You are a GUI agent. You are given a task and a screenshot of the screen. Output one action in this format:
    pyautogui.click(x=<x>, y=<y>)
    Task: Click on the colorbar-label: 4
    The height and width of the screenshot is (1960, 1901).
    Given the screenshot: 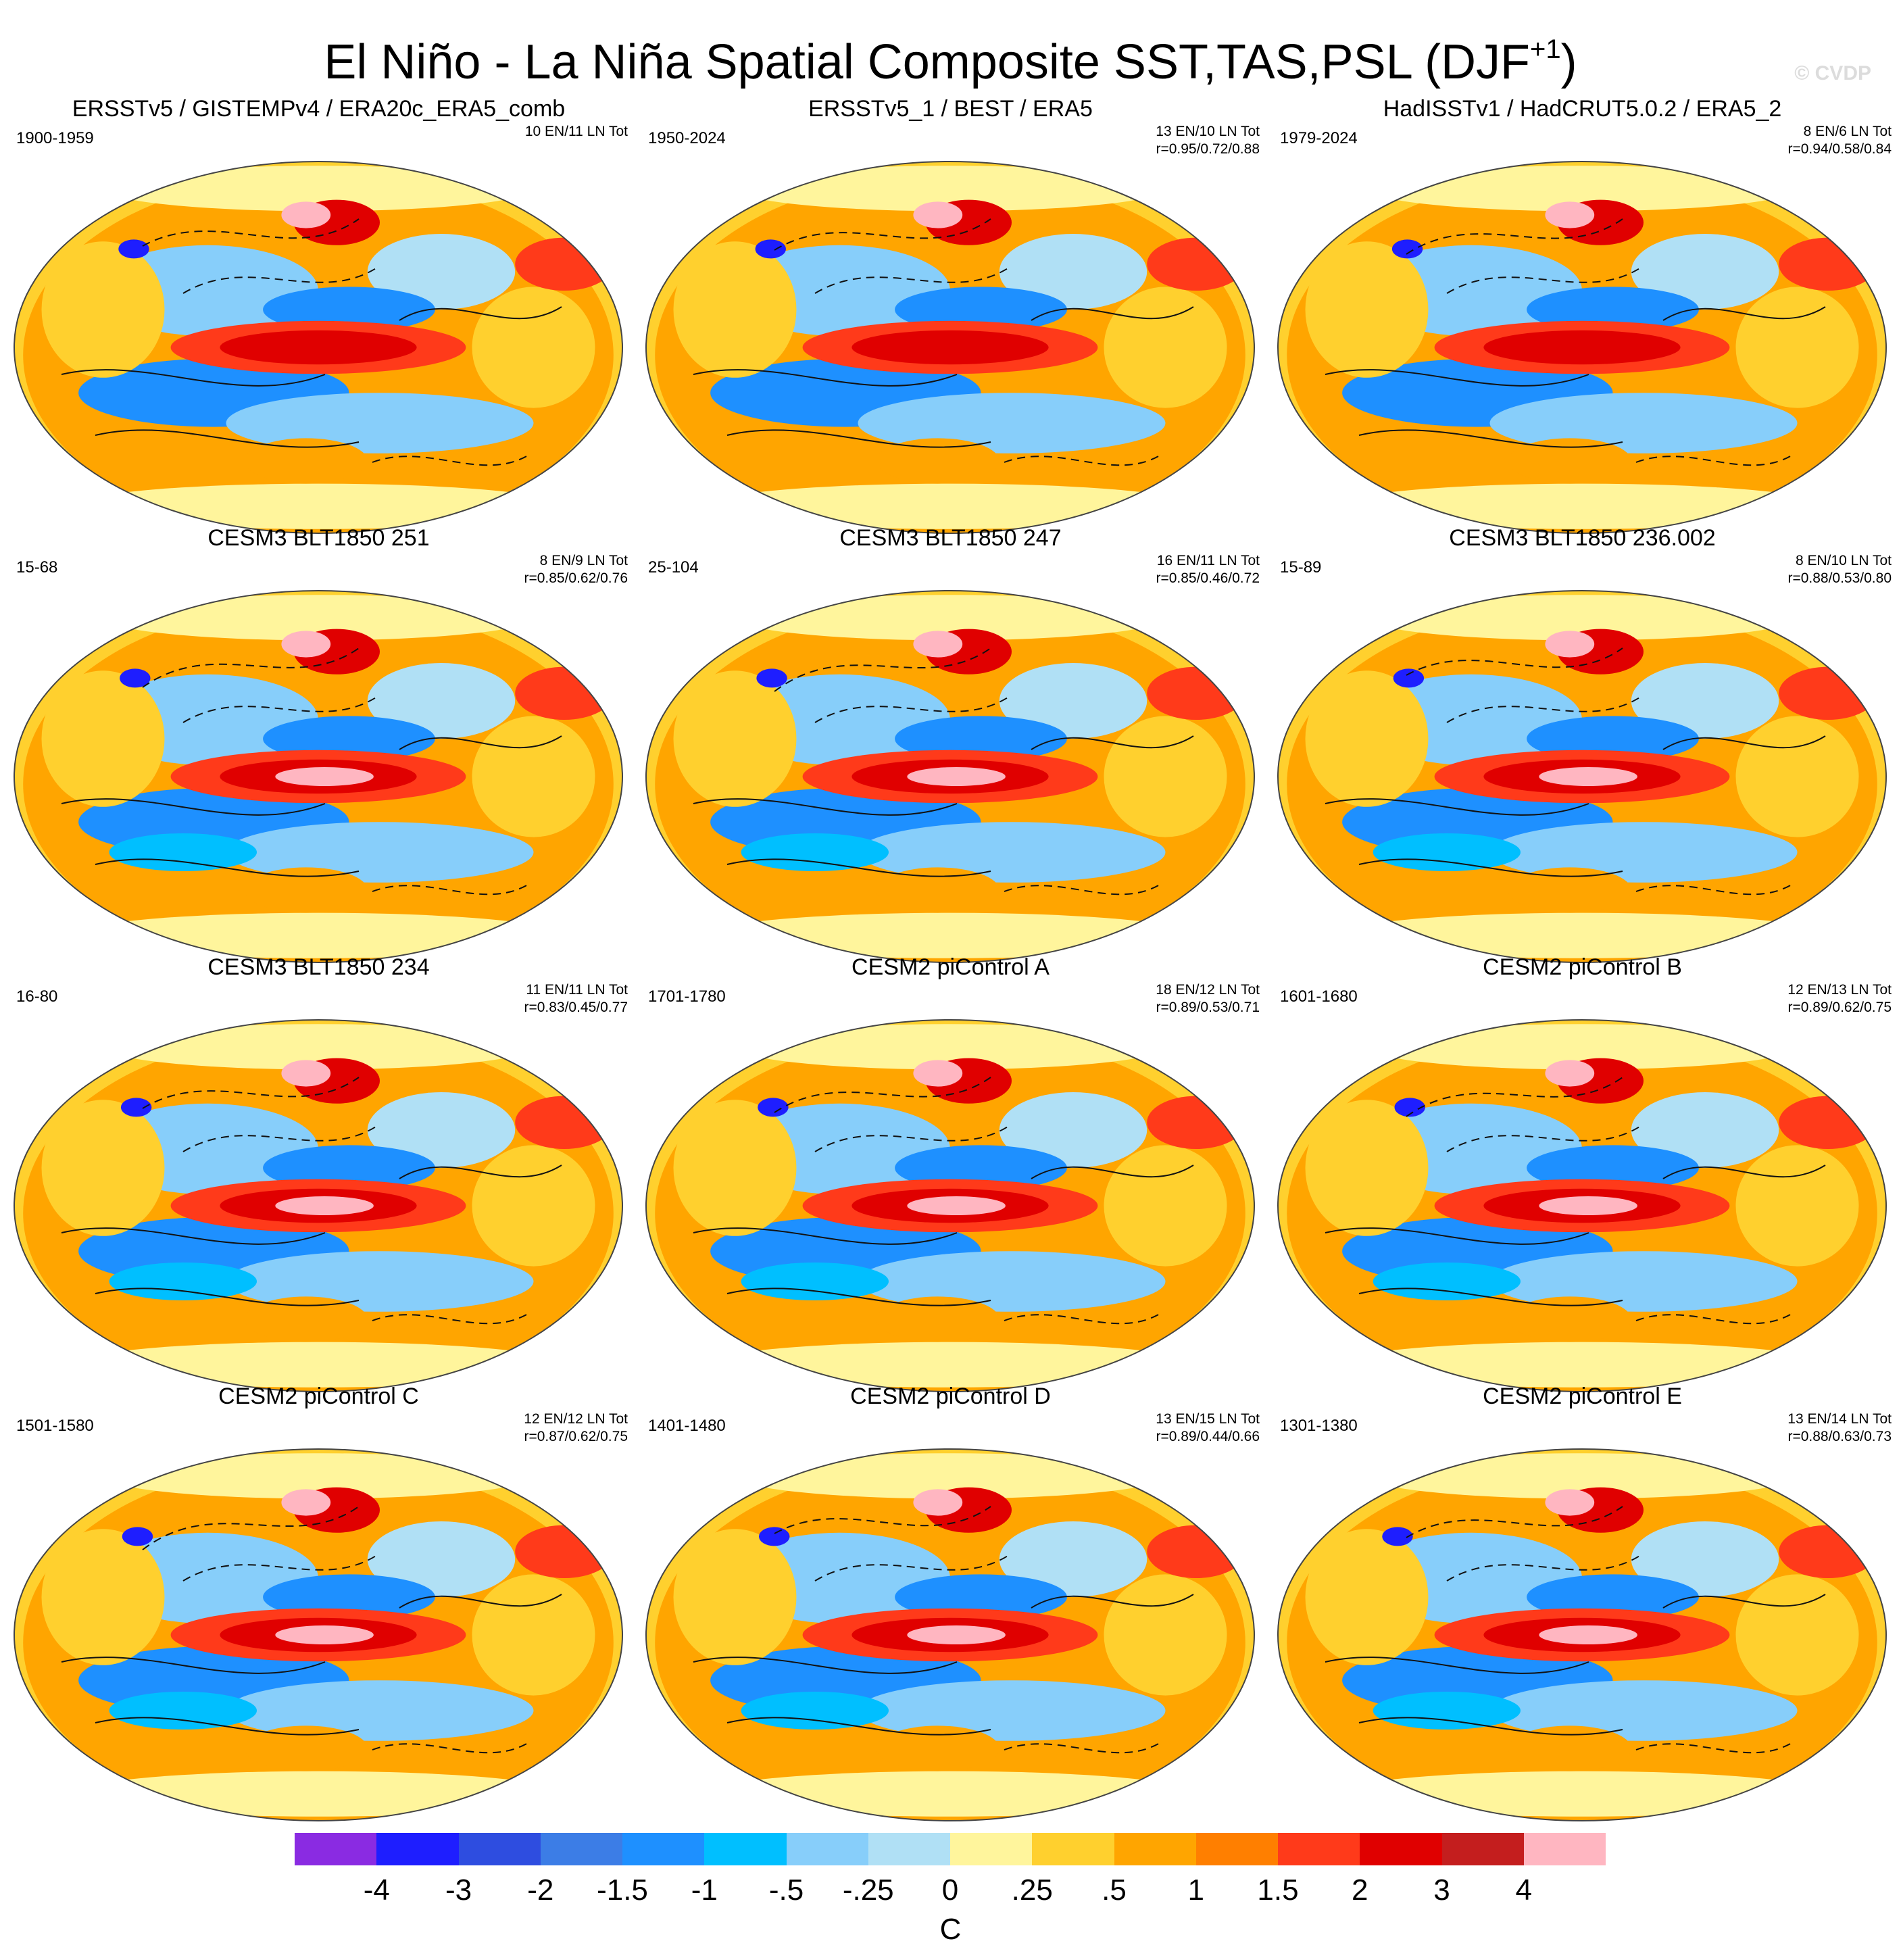 What is the action you would take?
    pyautogui.click(x=1523, y=1890)
    